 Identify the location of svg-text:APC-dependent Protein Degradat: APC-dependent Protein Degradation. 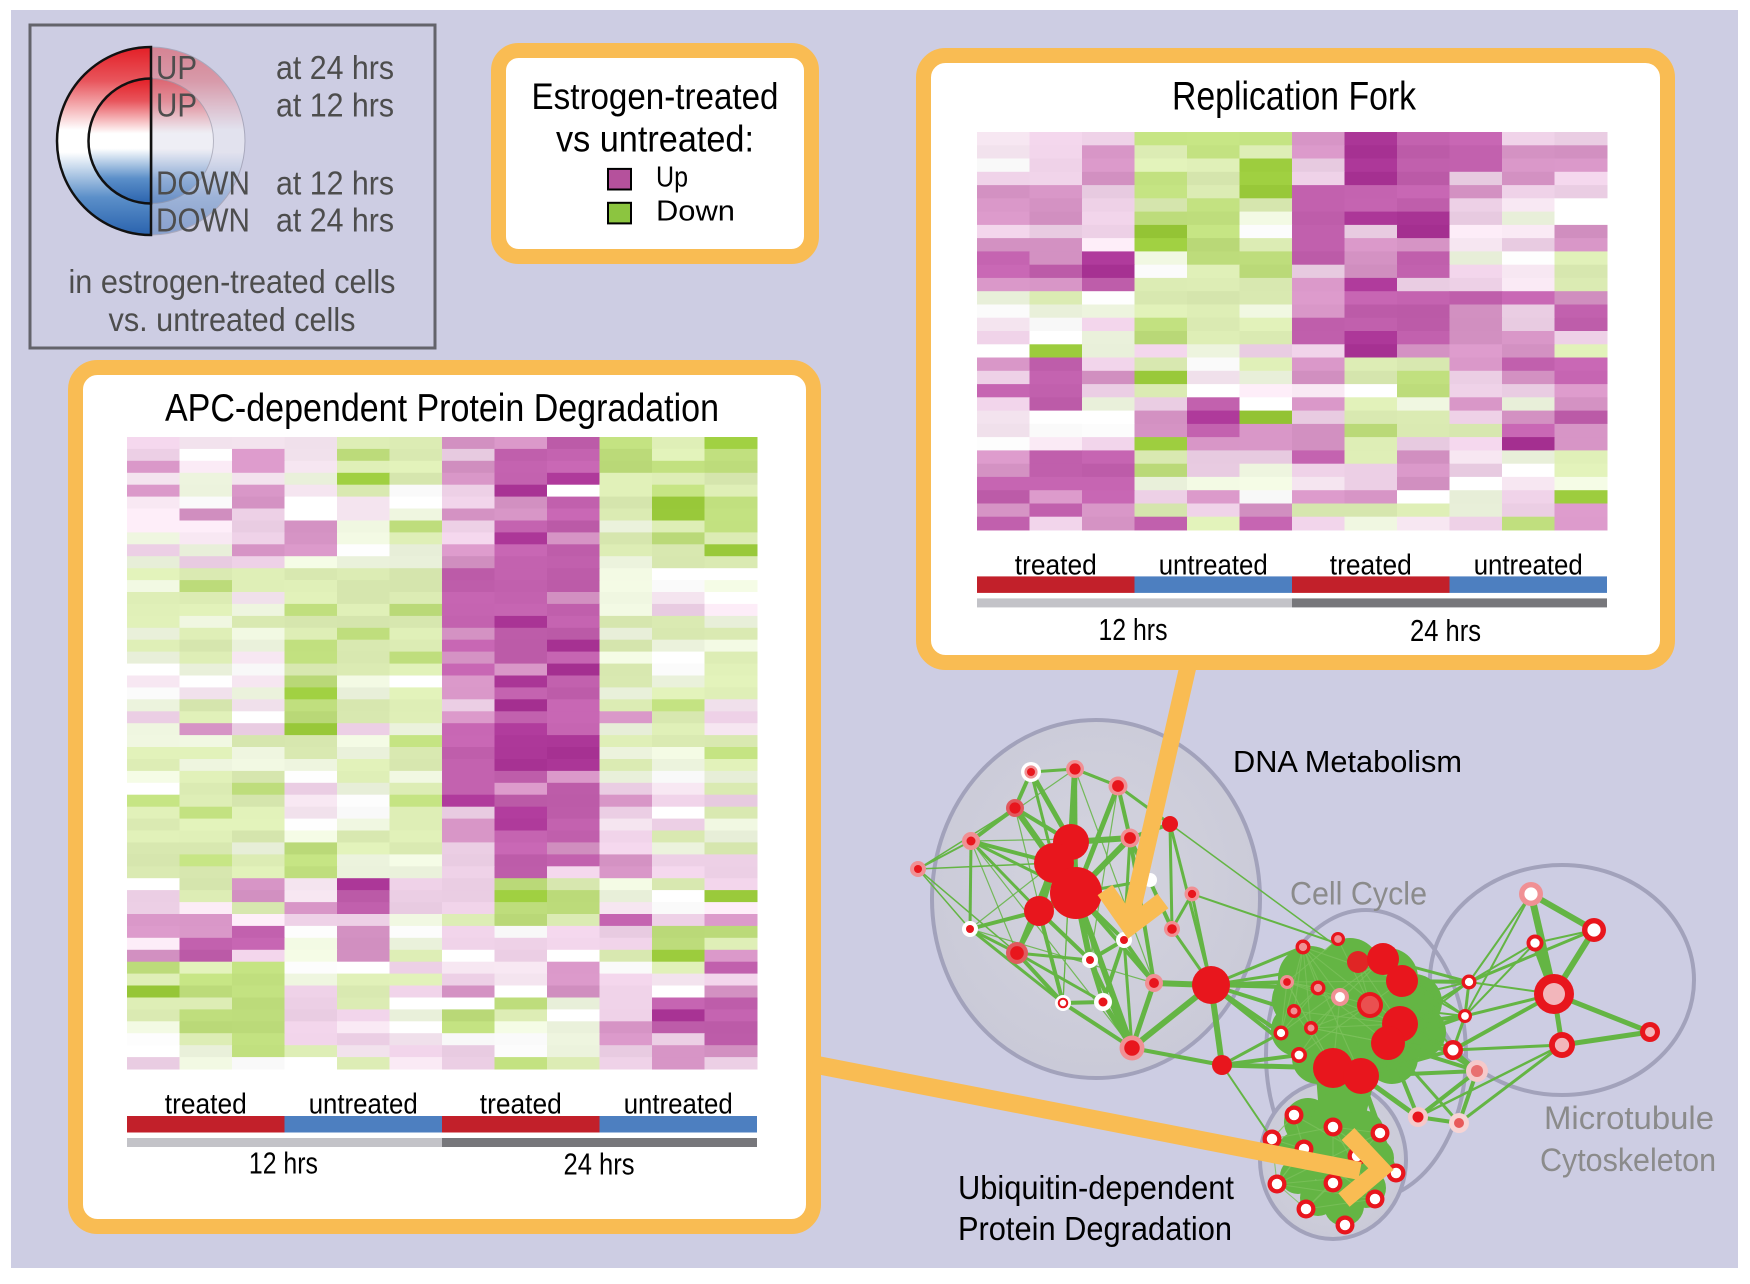
(442, 408).